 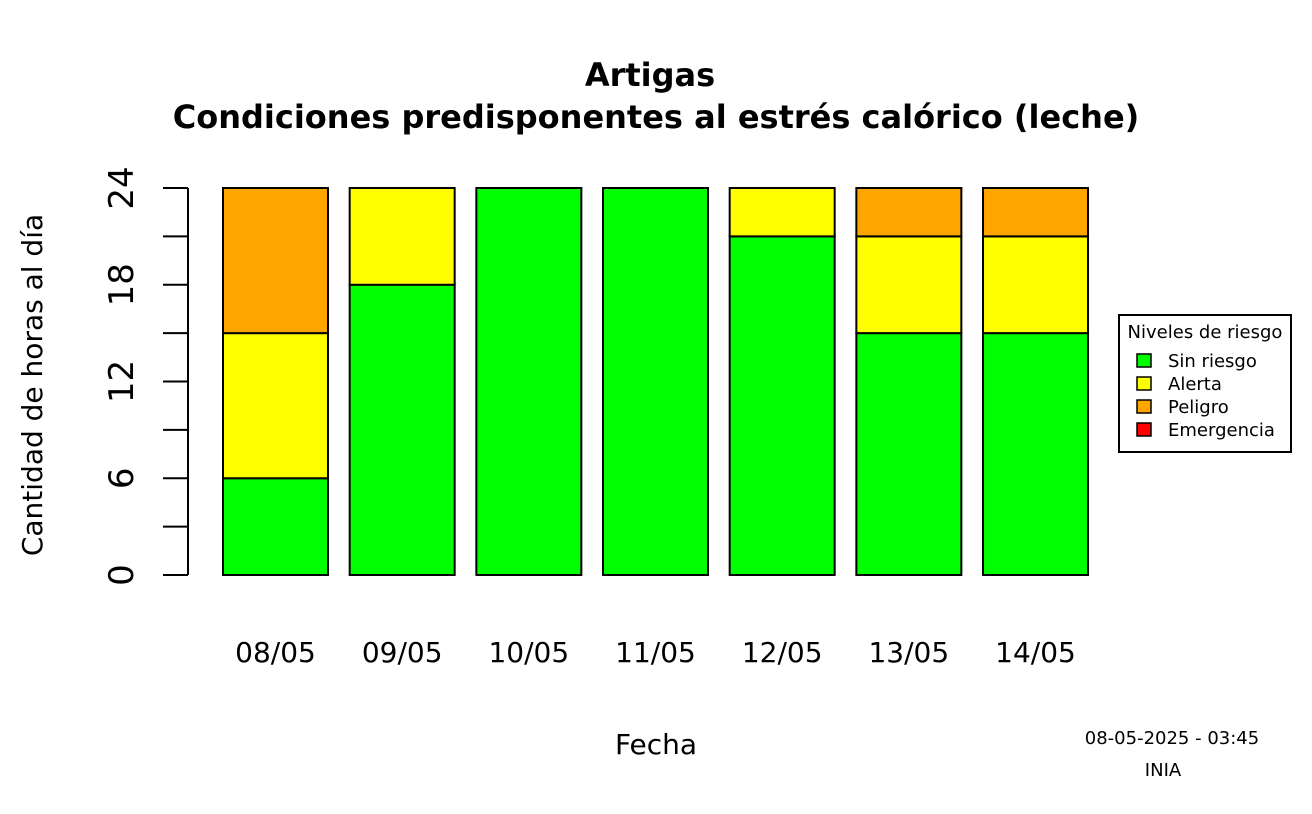 What do you see at coordinates (1221, 430) in the screenshot?
I see `legend-label: Emergencia` at bounding box center [1221, 430].